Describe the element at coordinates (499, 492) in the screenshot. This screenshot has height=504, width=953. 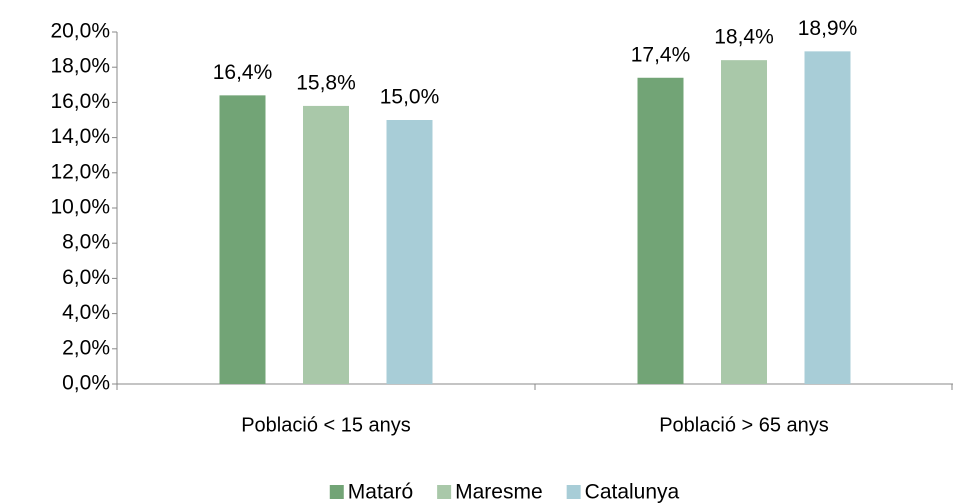
I see `legend-label: Maresme` at that location.